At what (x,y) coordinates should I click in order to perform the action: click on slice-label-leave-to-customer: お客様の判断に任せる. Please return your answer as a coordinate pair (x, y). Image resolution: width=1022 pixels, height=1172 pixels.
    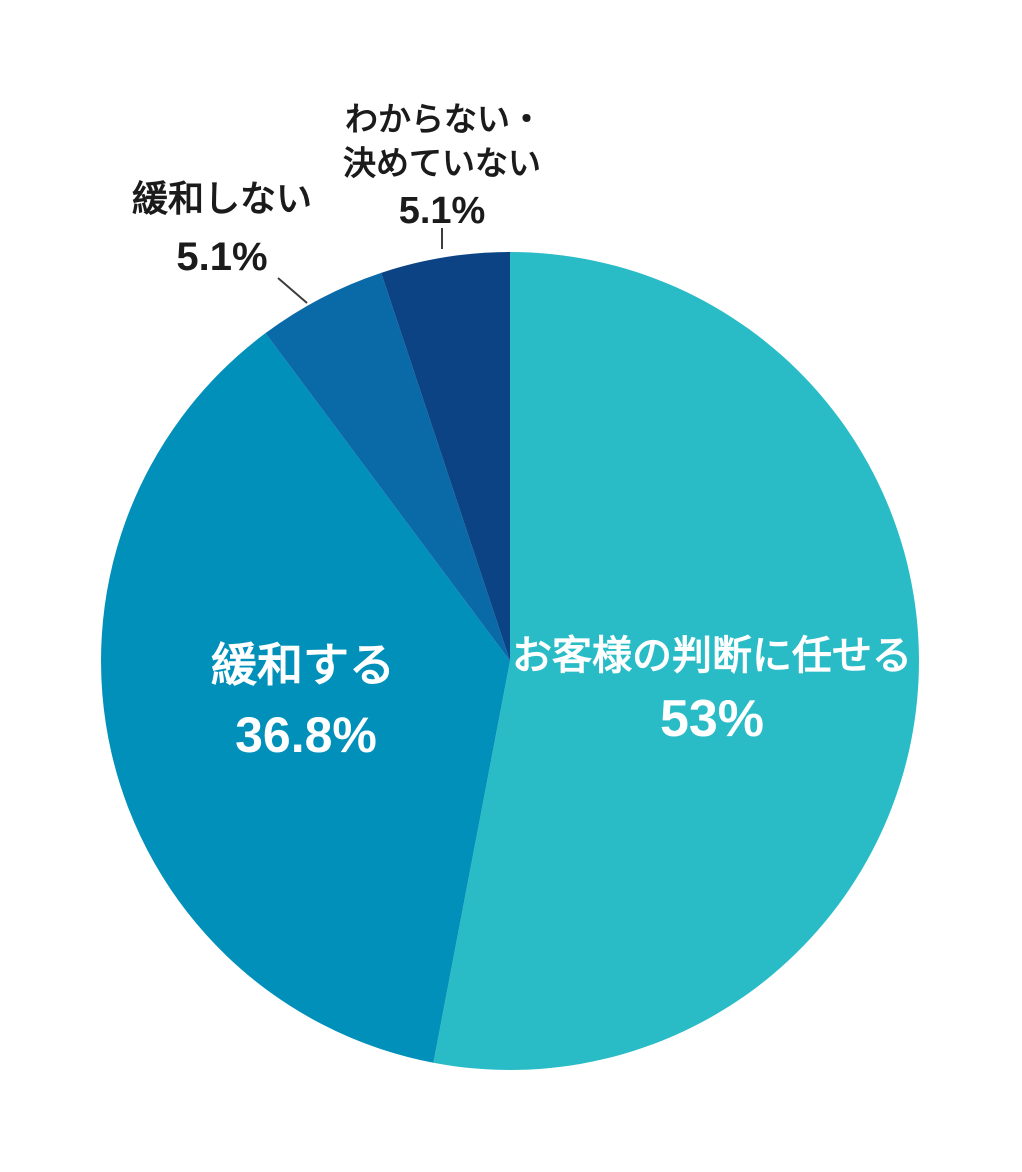
    Looking at the image, I should click on (712, 656).